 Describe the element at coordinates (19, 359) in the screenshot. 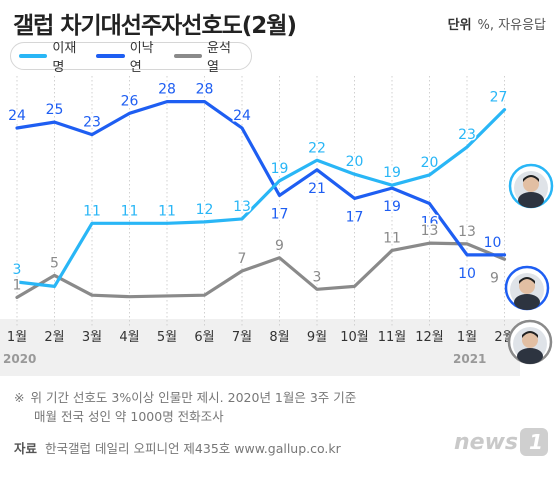

I see `year-label: 2020` at that location.